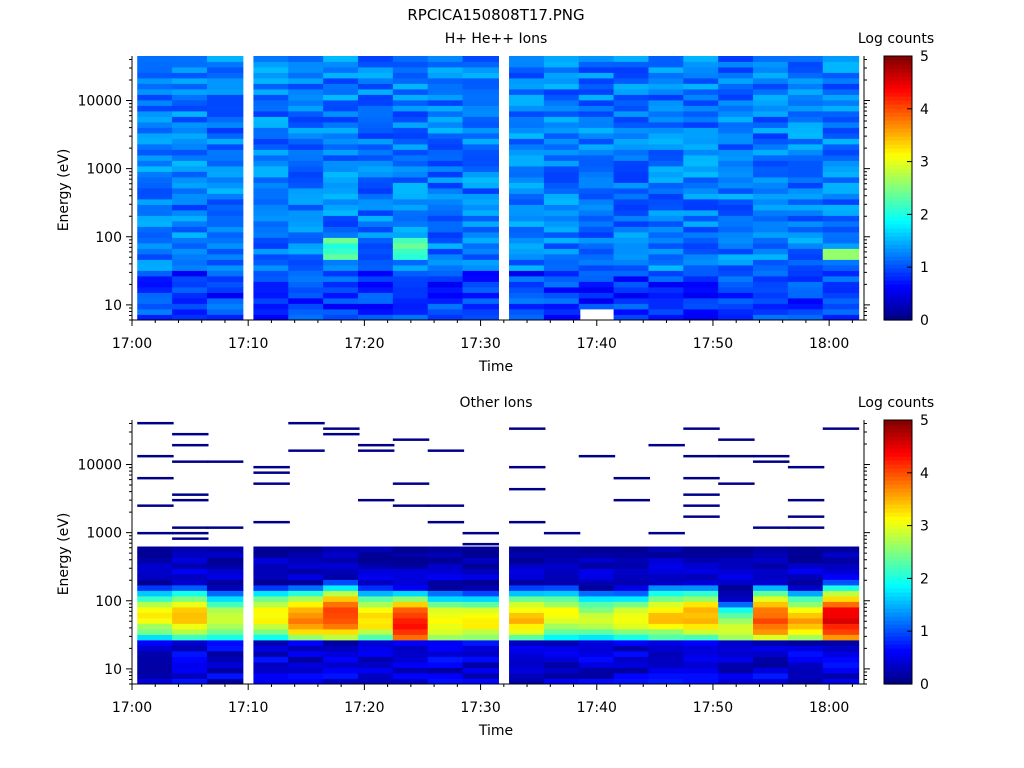 The width and height of the screenshot is (1024, 768). What do you see at coordinates (99, 466) in the screenshot?
I see `y-tick-label: 10000` at bounding box center [99, 466].